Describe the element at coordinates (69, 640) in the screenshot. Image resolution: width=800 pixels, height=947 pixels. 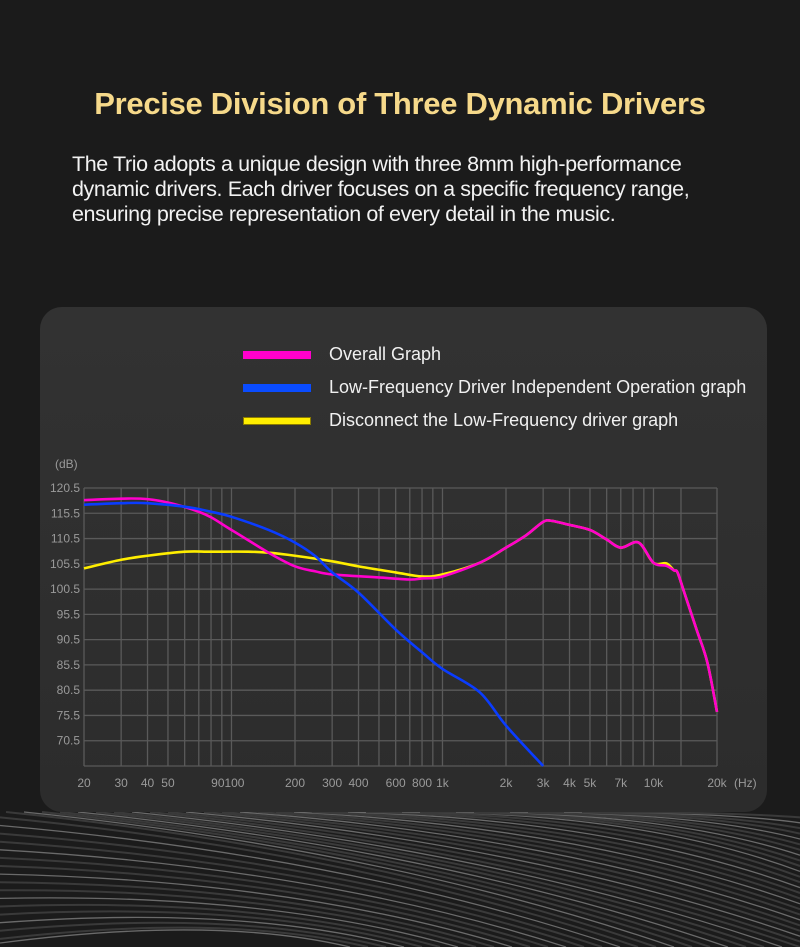
I see `y-tick-label: 90.5` at that location.